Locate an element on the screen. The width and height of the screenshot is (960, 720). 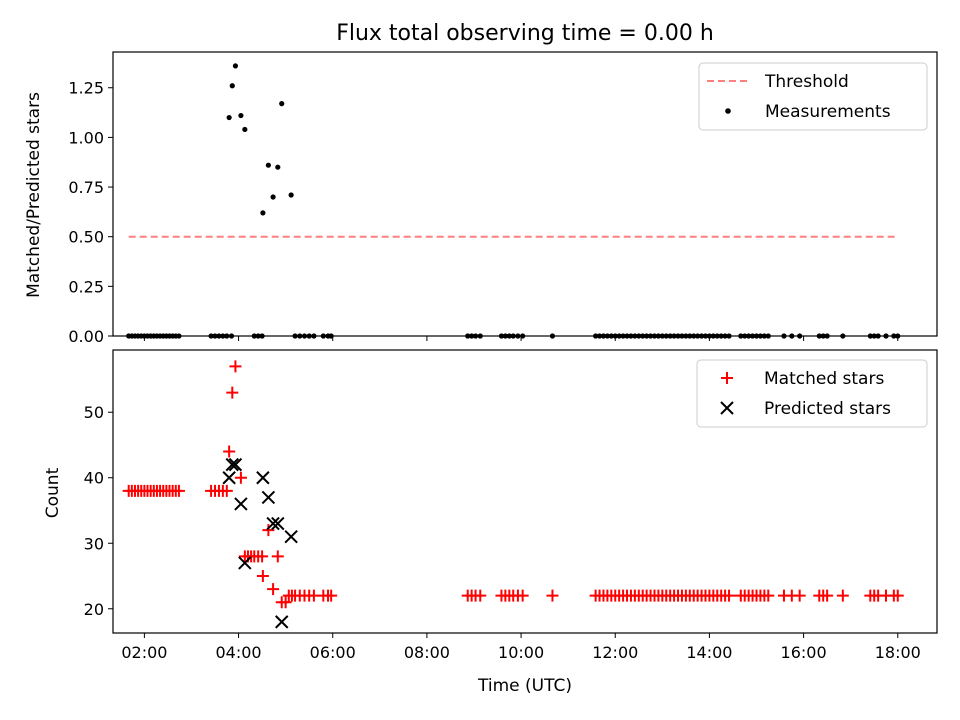
bottom-legend: Matched stars Predicted stars is located at coordinates (812, 393).